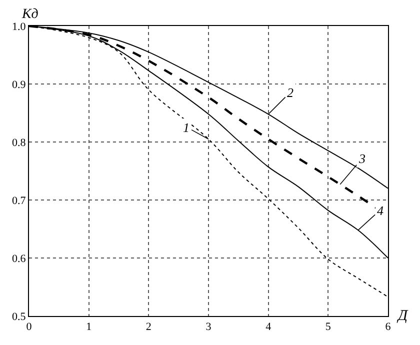  I want to click on x-tick-label: 5, so click(328, 327).